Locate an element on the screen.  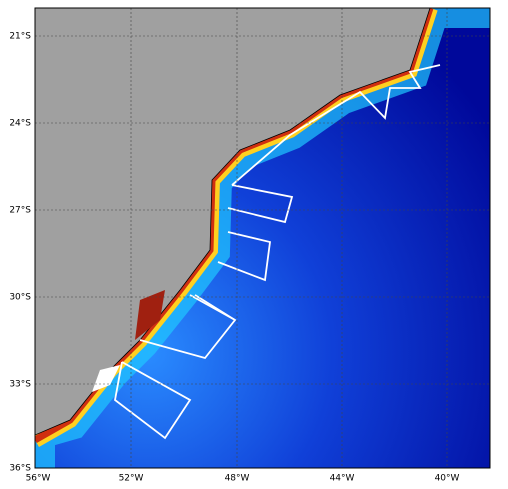
x-tick-label: 56°W is located at coordinates (38, 479).